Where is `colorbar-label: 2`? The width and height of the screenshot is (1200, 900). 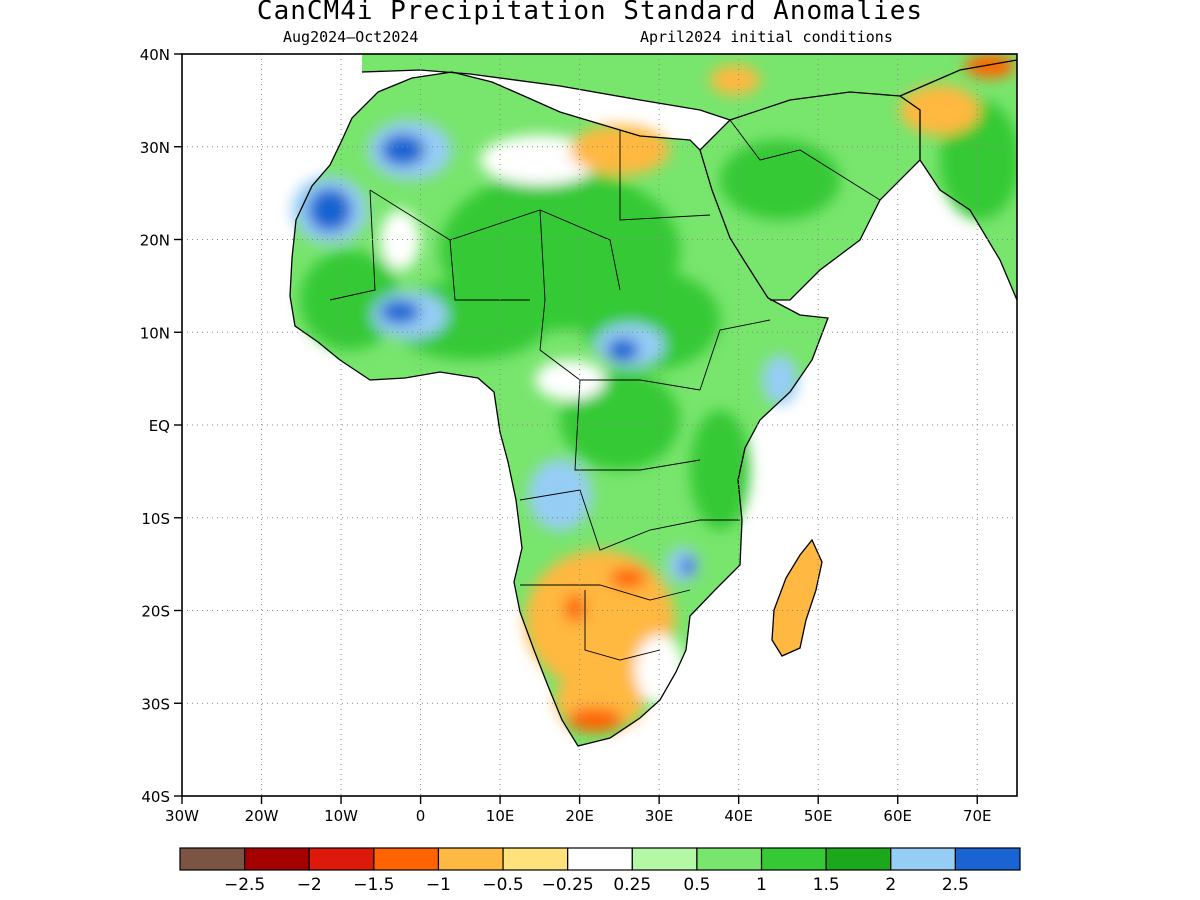 colorbar-label: 2 is located at coordinates (890, 885).